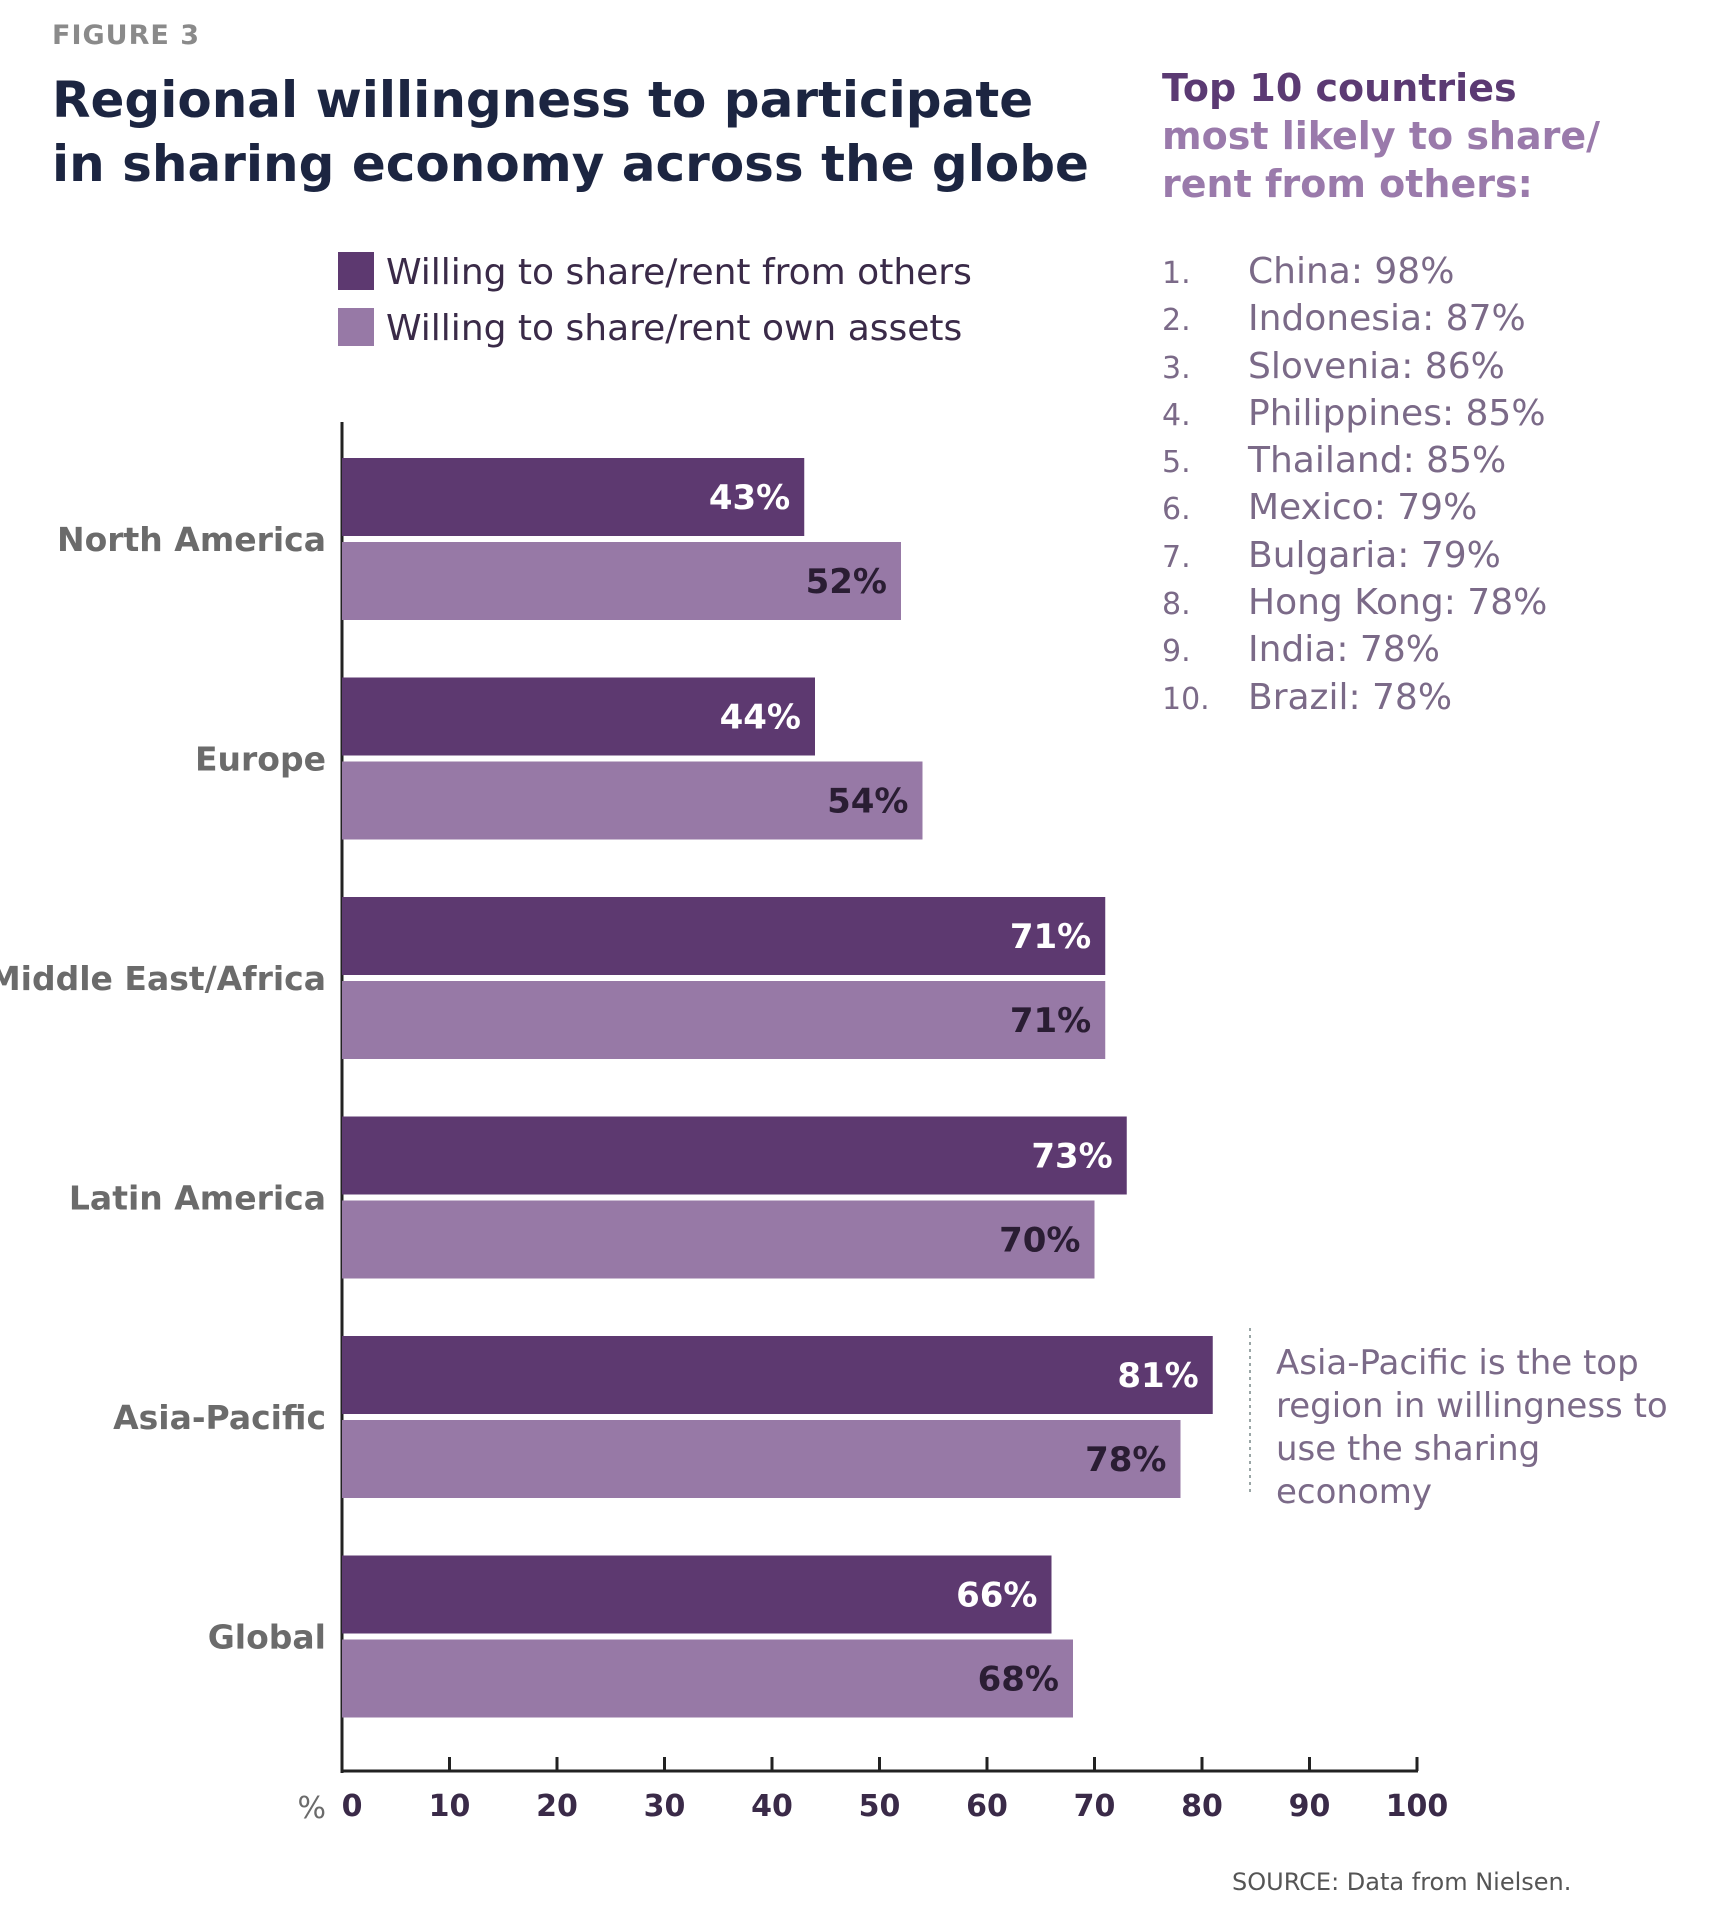  What do you see at coordinates (1039, 1241) in the screenshot?
I see `data-label: 70%` at bounding box center [1039, 1241].